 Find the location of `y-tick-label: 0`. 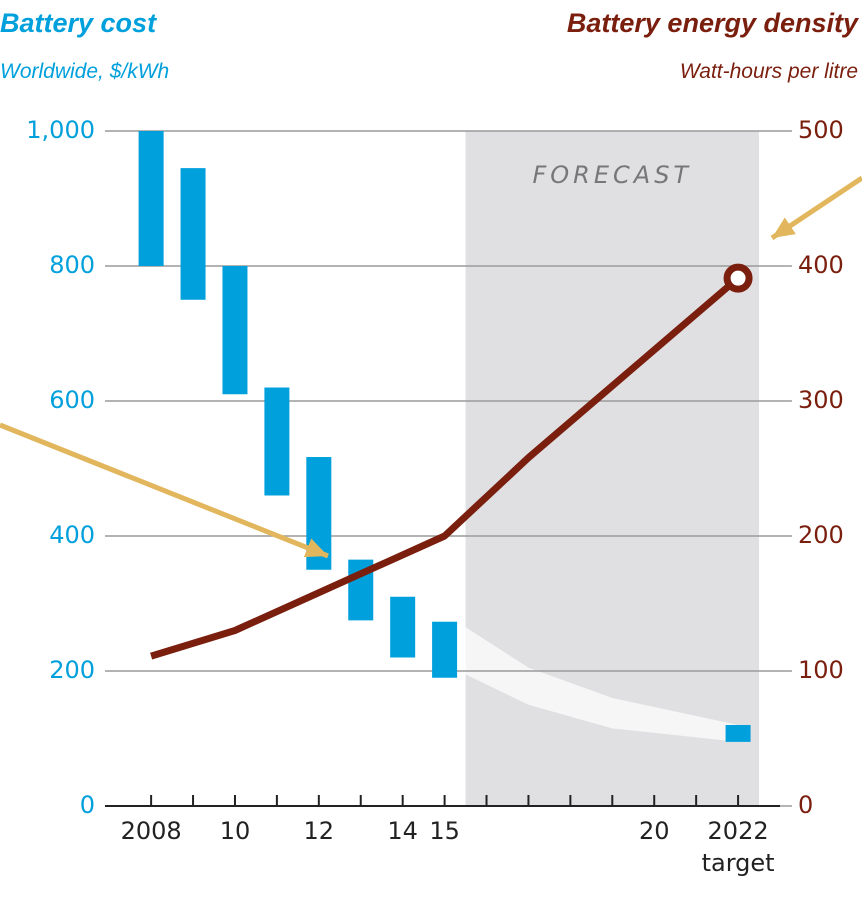

y-tick-label: 0 is located at coordinates (87, 805).